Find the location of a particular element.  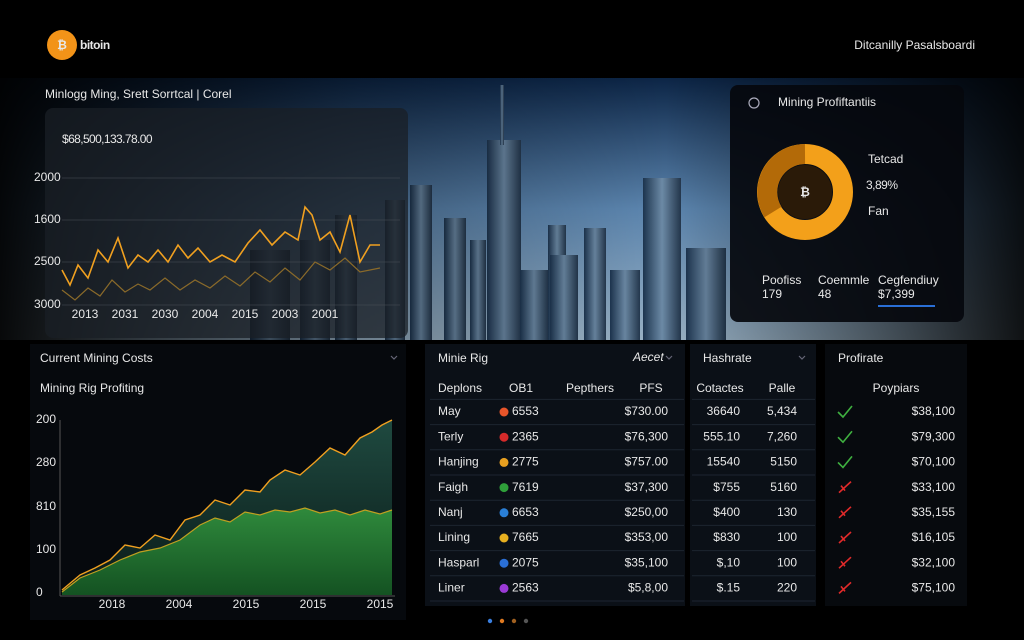

hero-label: Minlogg Ming, Srett Sorrtcal | Corel is located at coordinates (138, 94).